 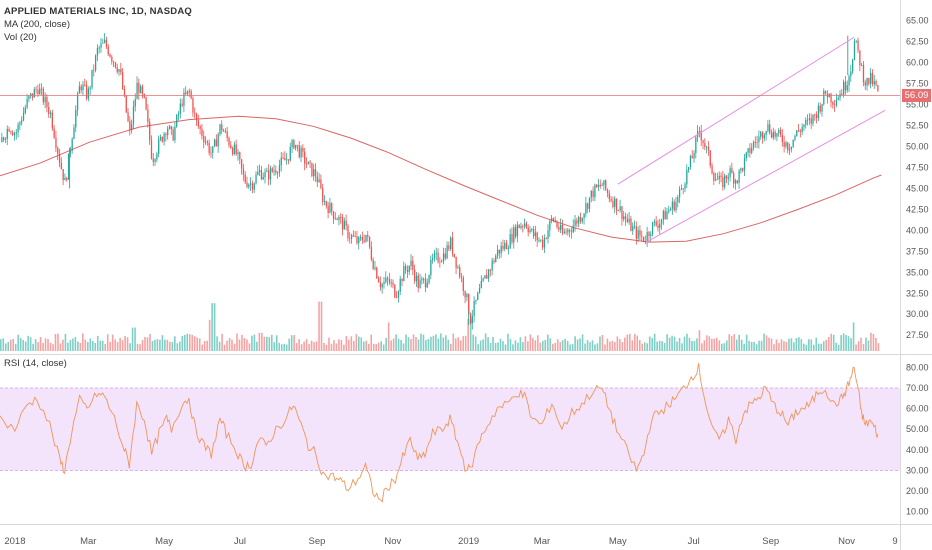 What do you see at coordinates (240, 541) in the screenshot?
I see `time-tick-label: Jul` at bounding box center [240, 541].